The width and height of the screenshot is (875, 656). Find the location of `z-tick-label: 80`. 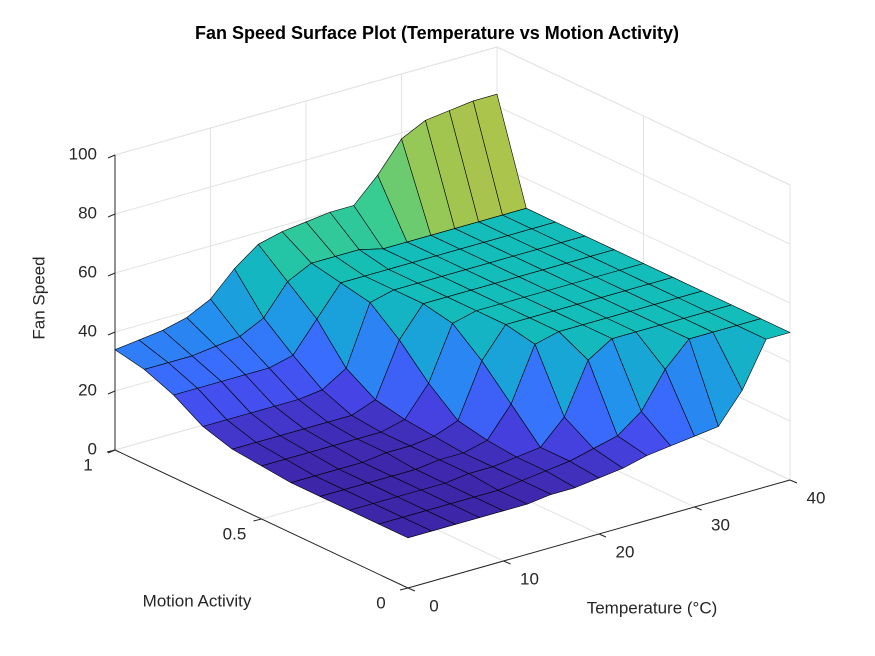

z-tick-label: 80 is located at coordinates (87, 212).